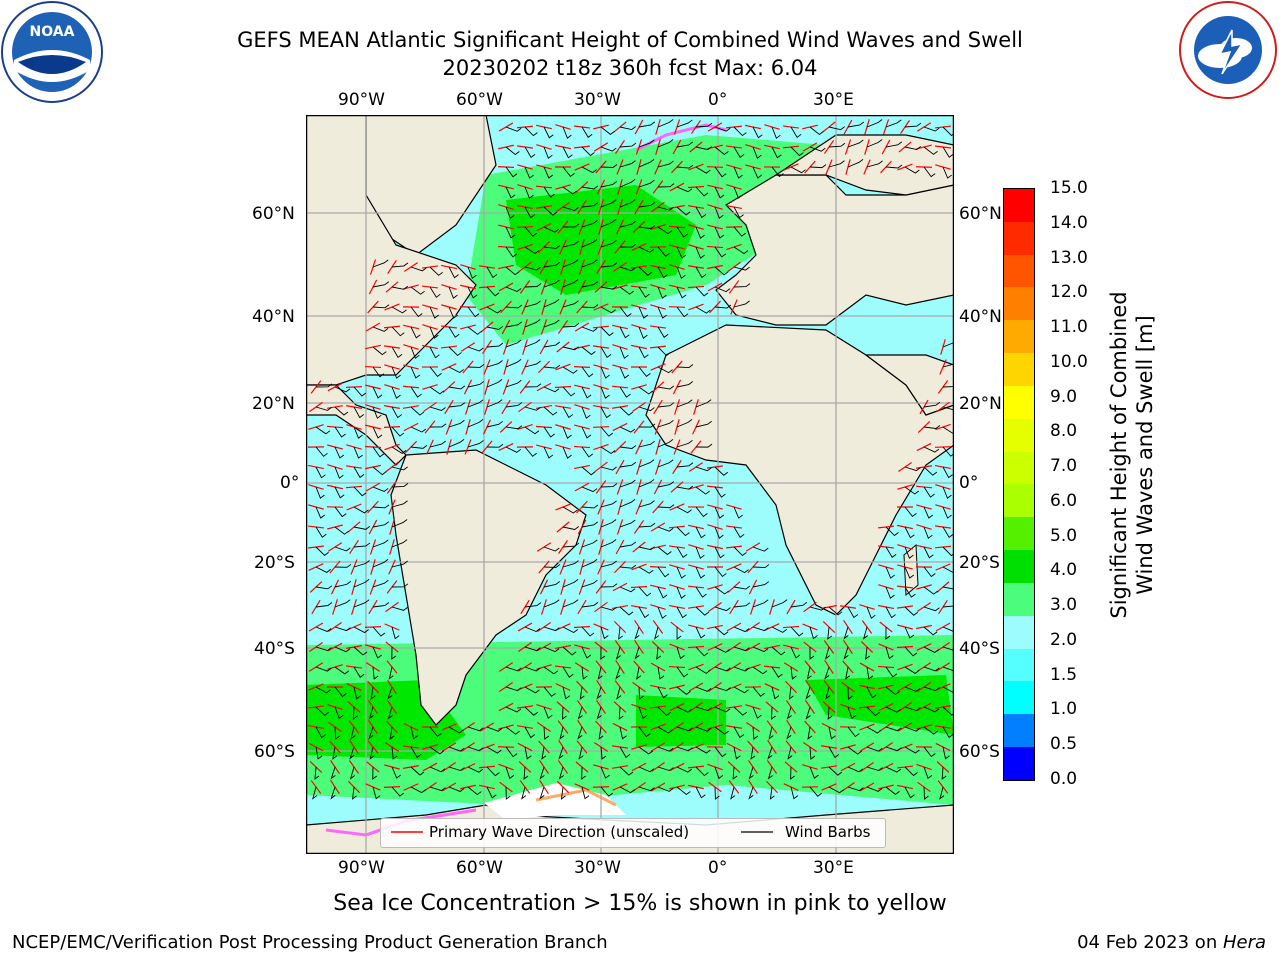 The image size is (1280, 960). Describe the element at coordinates (1150, 942) in the screenshot. I see `footer-date: 04 Feb 2023 on` at that location.